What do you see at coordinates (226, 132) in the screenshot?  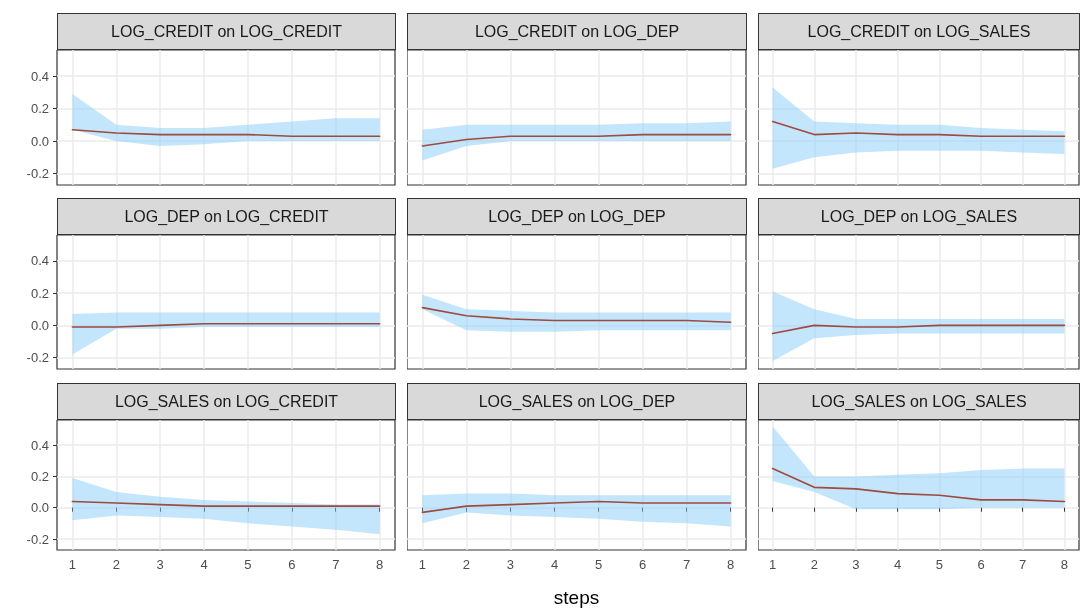 I see `line-series` at bounding box center [226, 132].